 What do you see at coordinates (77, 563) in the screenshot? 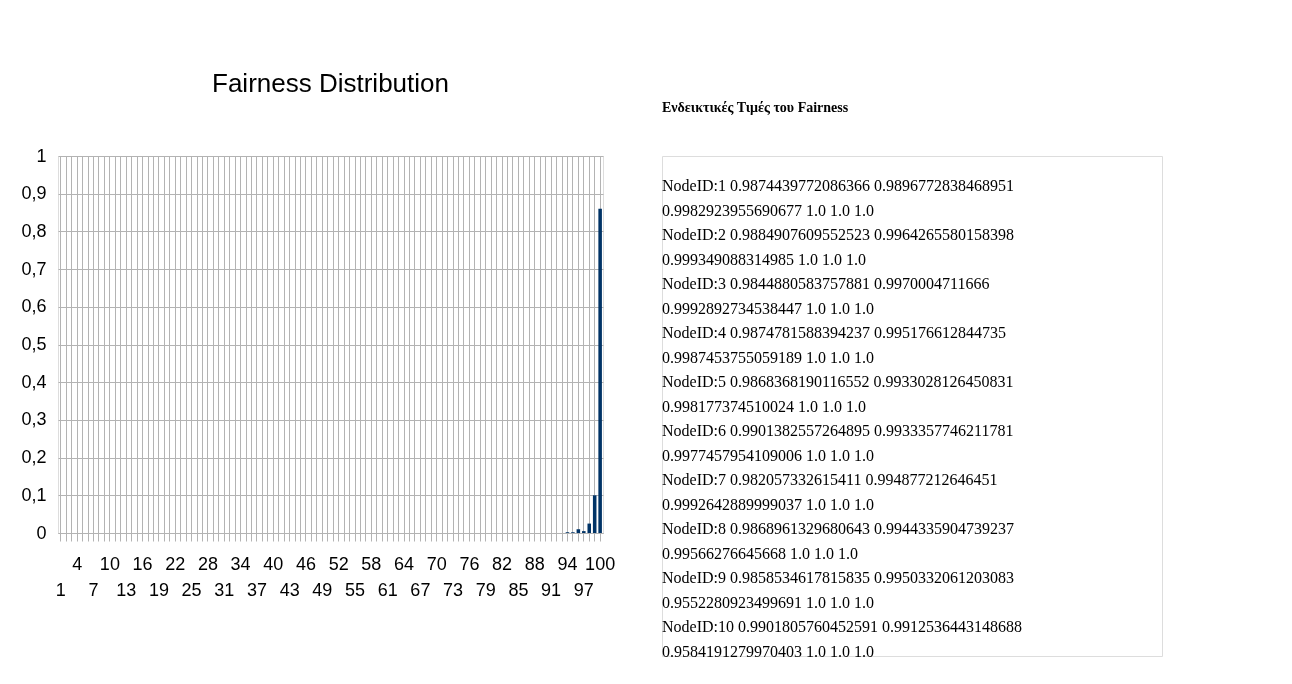
I see `x-tick-label: 4` at bounding box center [77, 563].